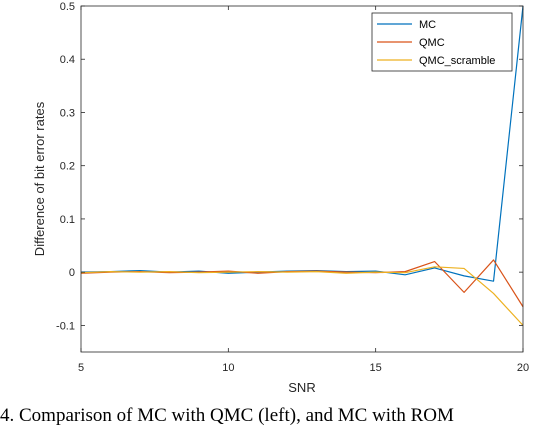 The height and width of the screenshot is (428, 558). What do you see at coordinates (67, 60) in the screenshot?
I see `y-tick-label: 0.4` at bounding box center [67, 60].